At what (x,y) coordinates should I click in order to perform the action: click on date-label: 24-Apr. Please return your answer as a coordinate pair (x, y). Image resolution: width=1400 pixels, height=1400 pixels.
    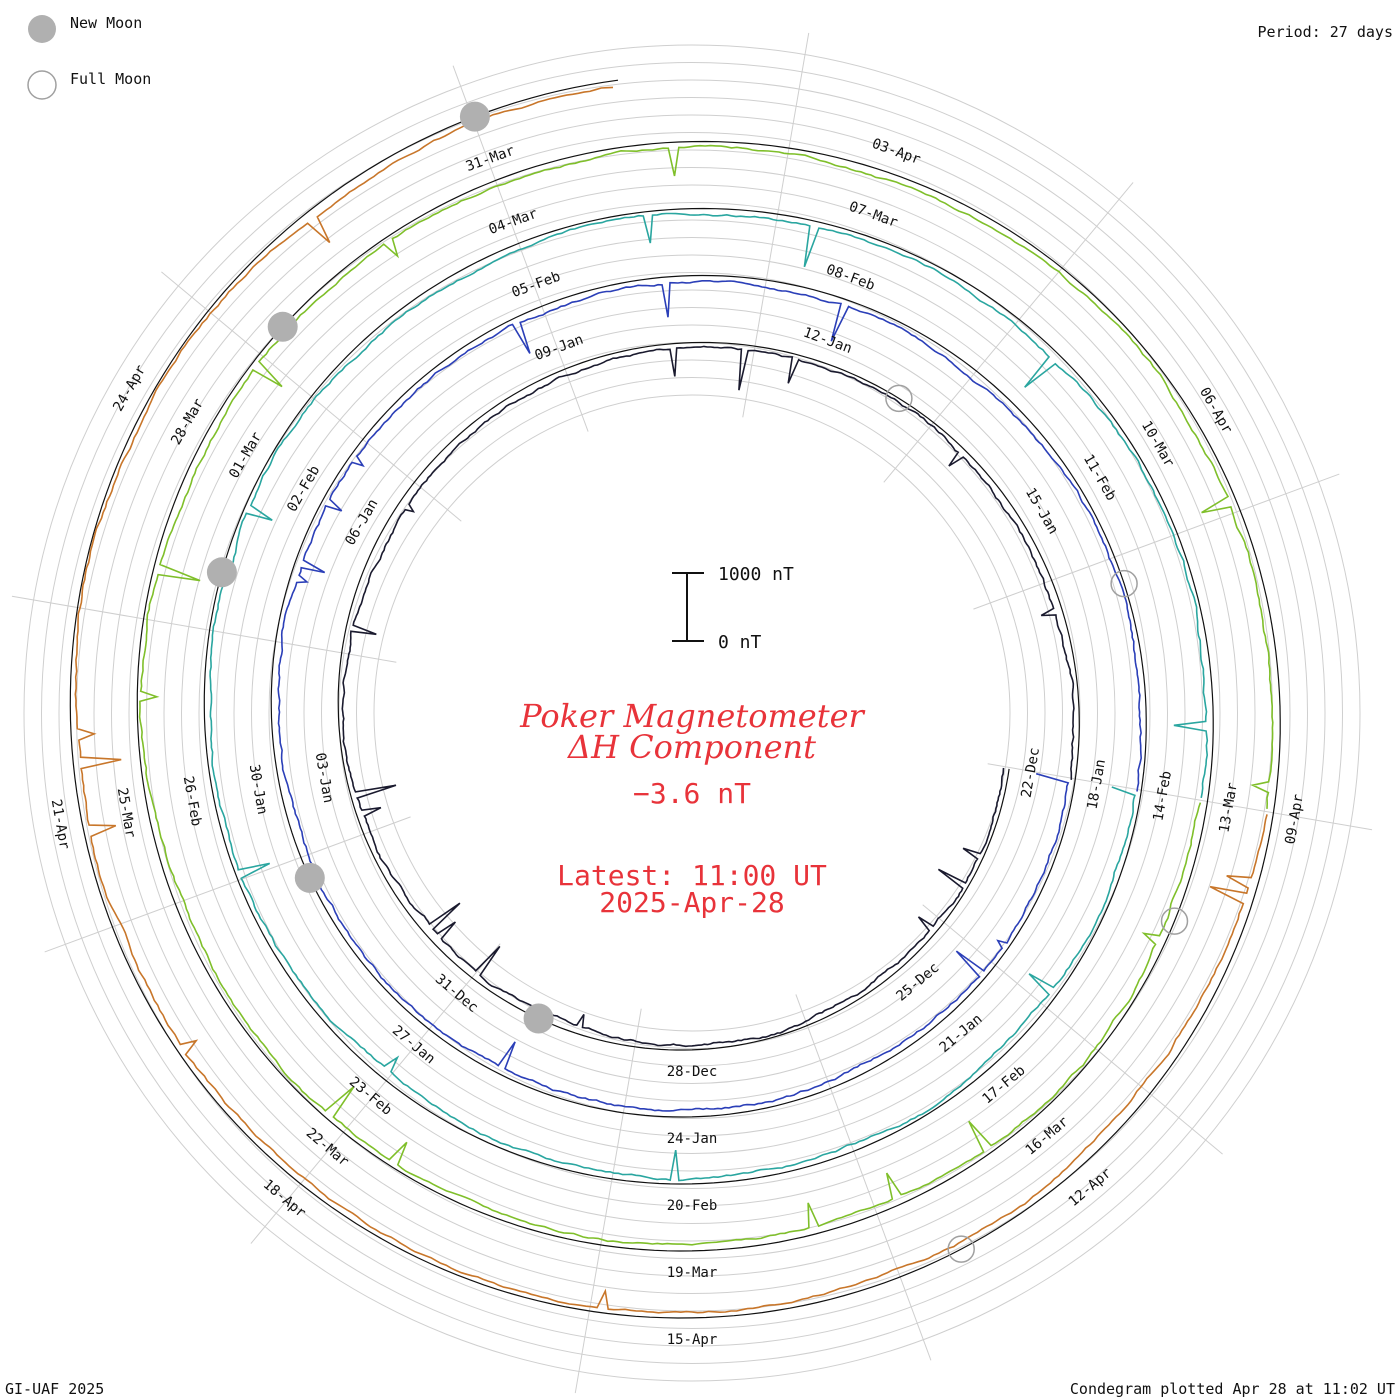
    Looking at the image, I should click on (129, 388).